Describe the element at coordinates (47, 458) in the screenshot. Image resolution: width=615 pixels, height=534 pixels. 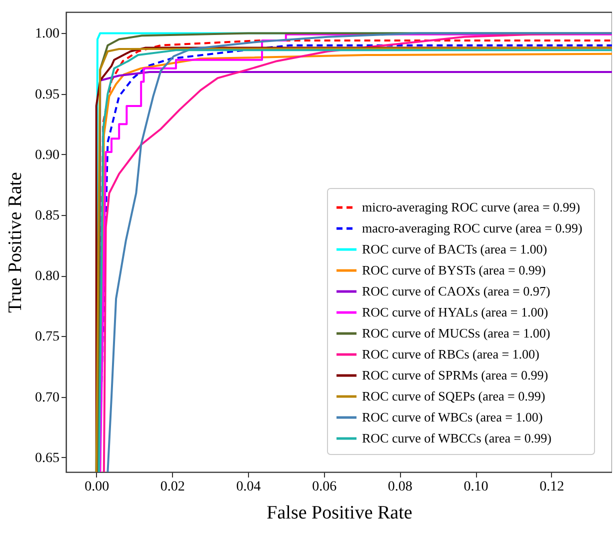
I see `y-tick-label: 0.65` at that location.